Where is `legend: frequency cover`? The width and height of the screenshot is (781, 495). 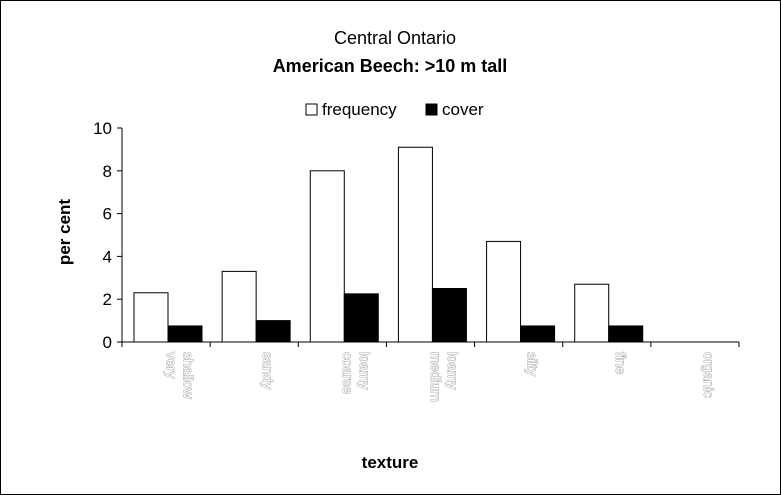
legend: frequency cover is located at coordinates (394, 109).